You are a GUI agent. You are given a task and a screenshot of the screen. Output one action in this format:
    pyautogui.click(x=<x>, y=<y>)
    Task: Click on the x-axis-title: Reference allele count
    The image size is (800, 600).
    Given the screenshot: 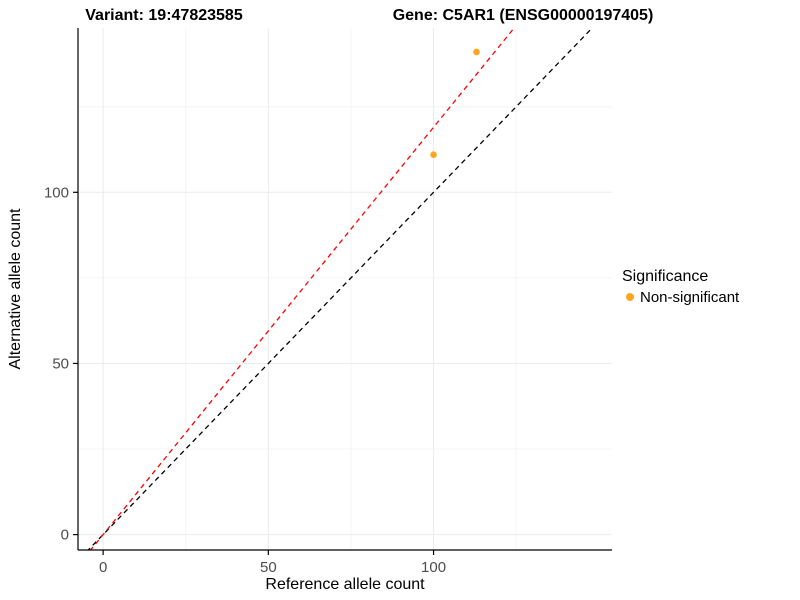 What is the action you would take?
    pyautogui.click(x=345, y=584)
    